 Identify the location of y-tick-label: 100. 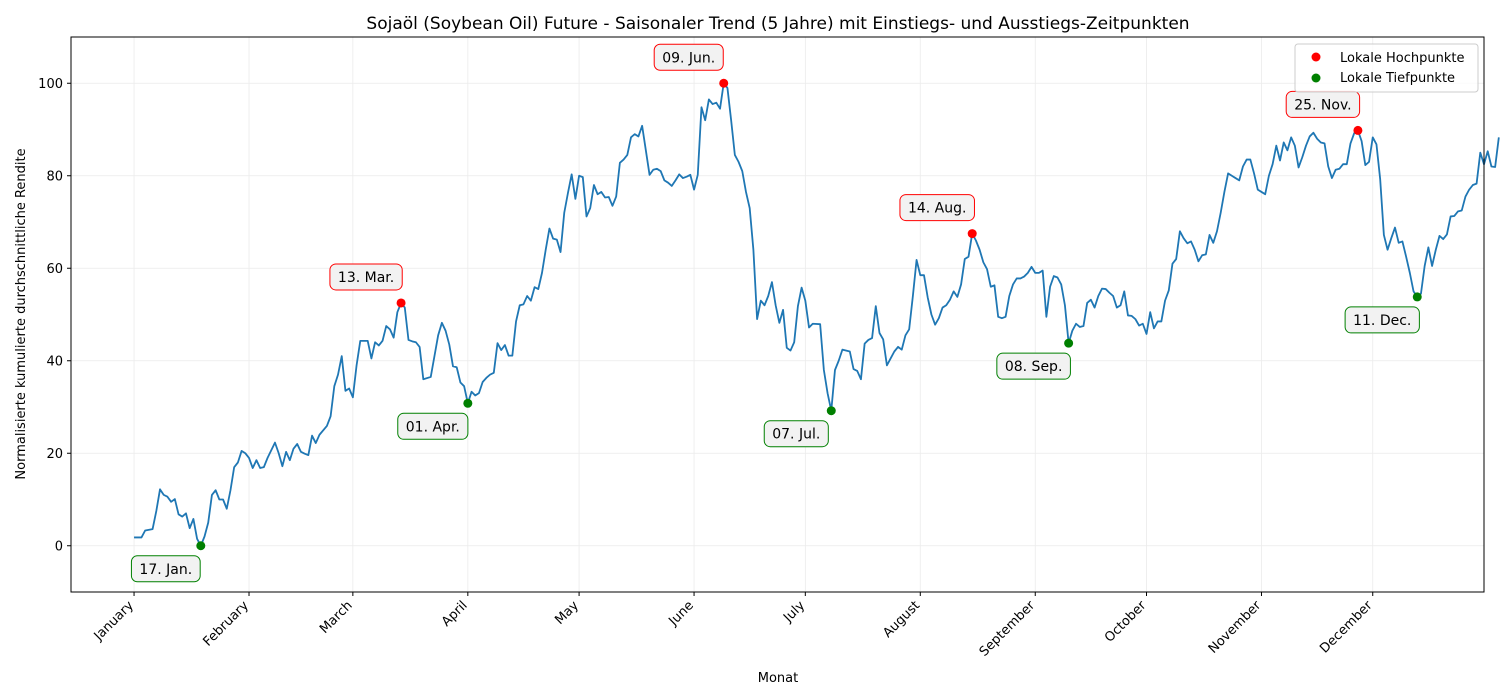
(50, 84).